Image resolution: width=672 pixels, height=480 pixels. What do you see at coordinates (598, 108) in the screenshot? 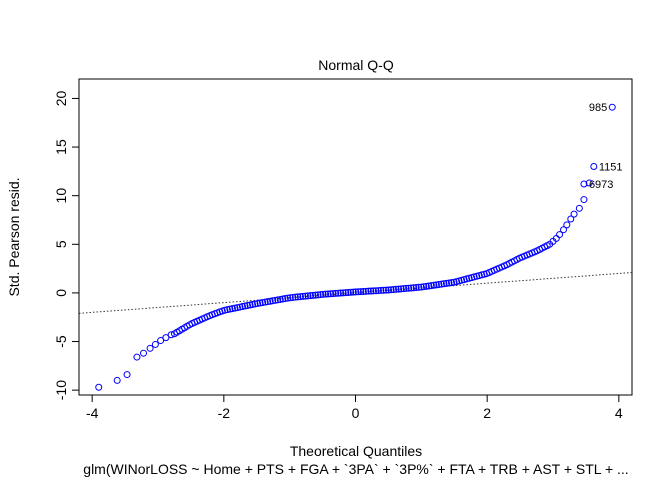
I see `point-label: 985` at bounding box center [598, 108].